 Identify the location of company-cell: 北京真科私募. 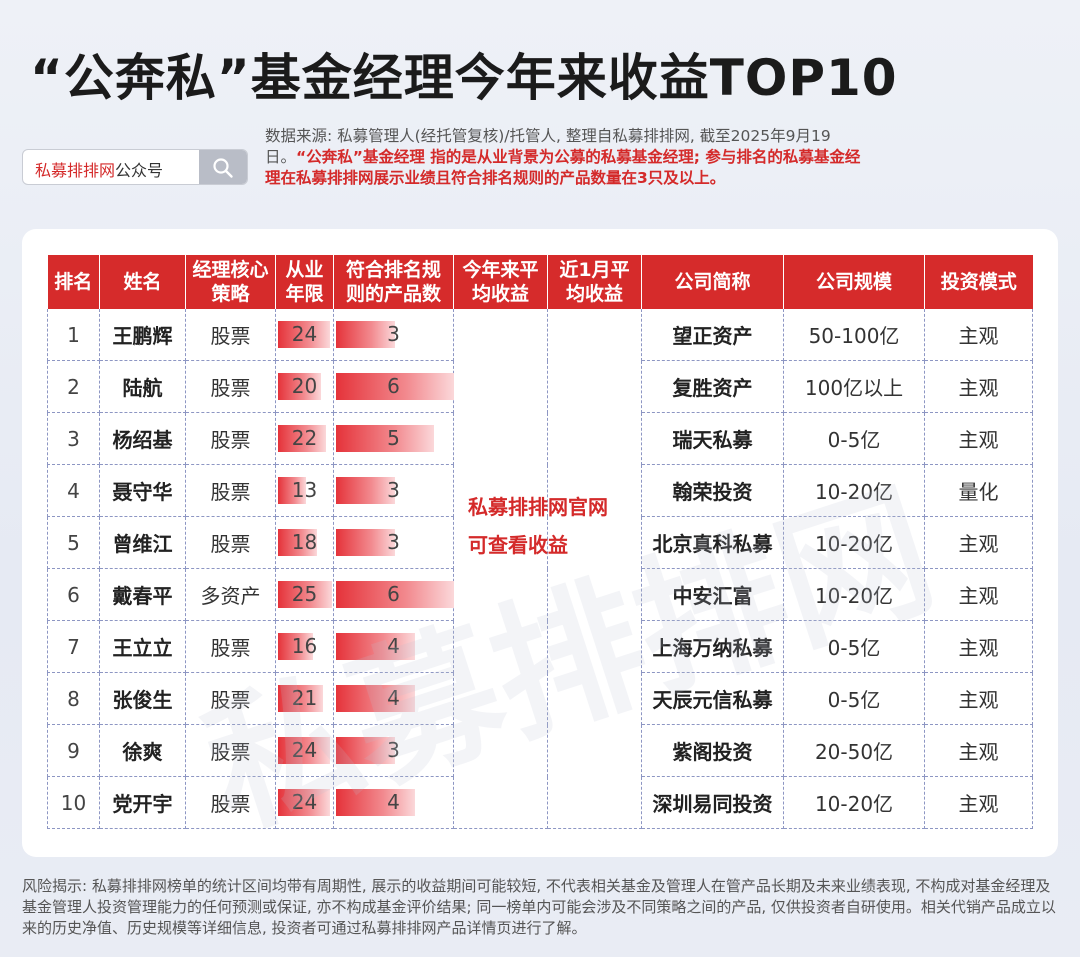
(712, 542).